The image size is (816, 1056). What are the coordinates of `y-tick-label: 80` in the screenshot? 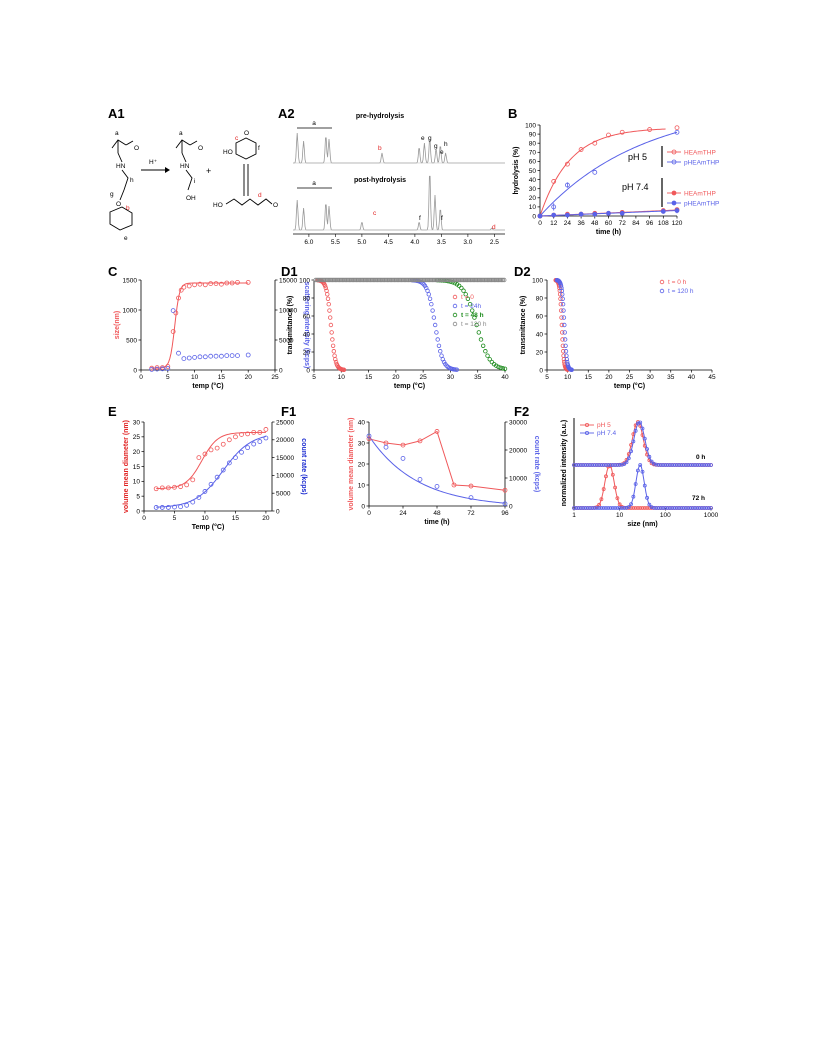 It's located at (540, 298).